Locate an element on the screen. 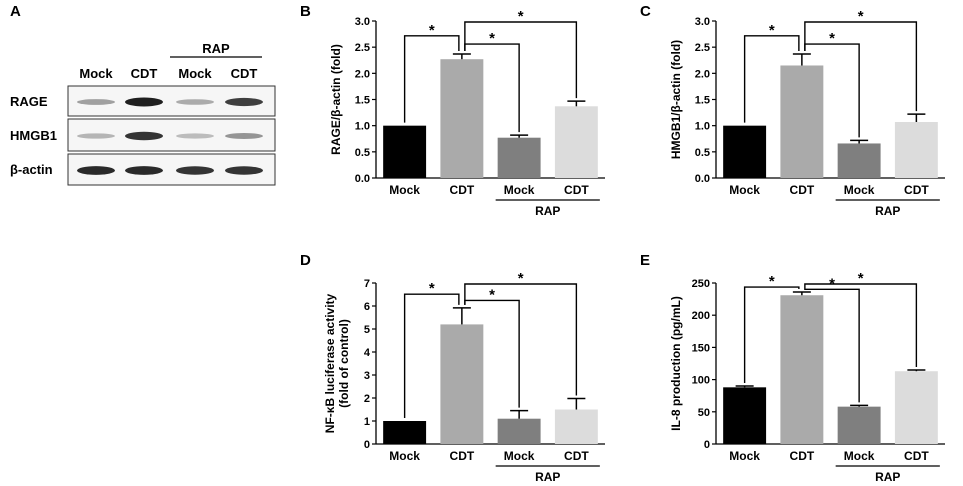  blot-row-label: HMGB1 is located at coordinates (33, 135).